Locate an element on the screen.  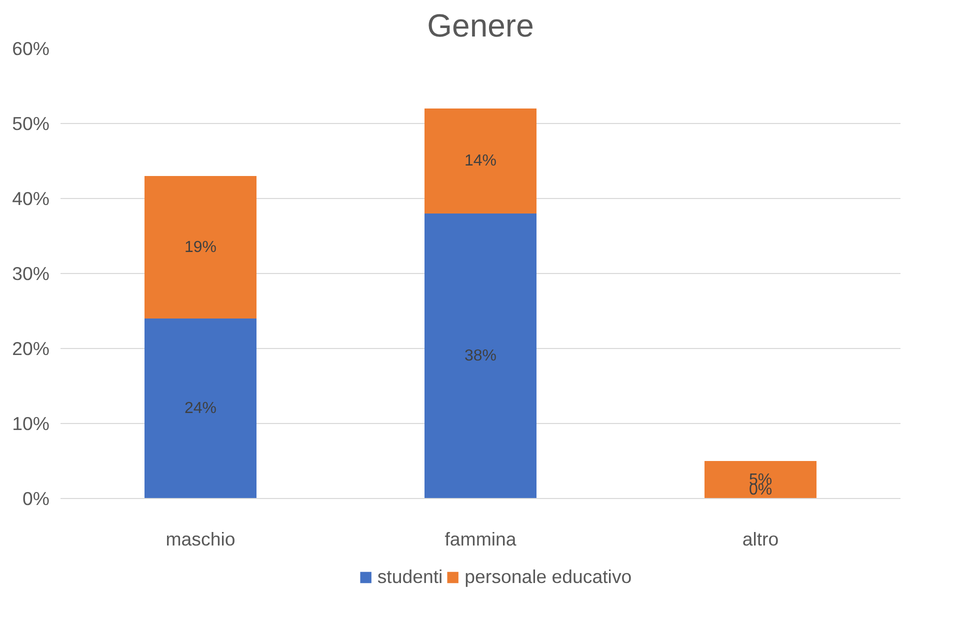
data-label: 19% is located at coordinates (200, 247).